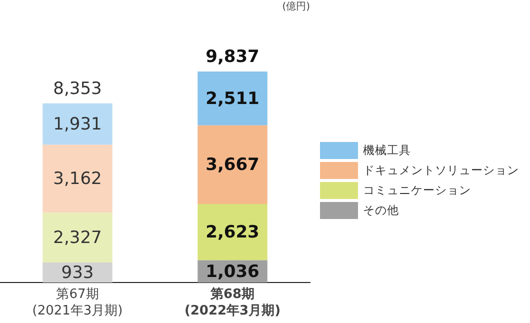  Describe the element at coordinates (233, 272) in the screenshot. I see `data-label: 1,036` at that location.